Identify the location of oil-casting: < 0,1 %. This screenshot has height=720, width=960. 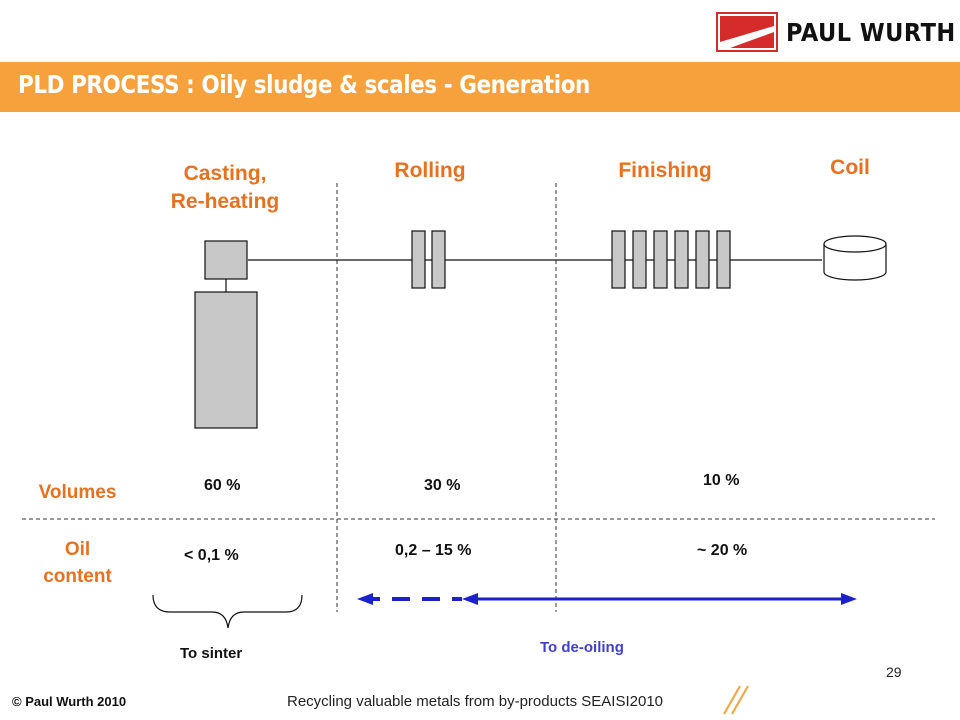
(211, 555).